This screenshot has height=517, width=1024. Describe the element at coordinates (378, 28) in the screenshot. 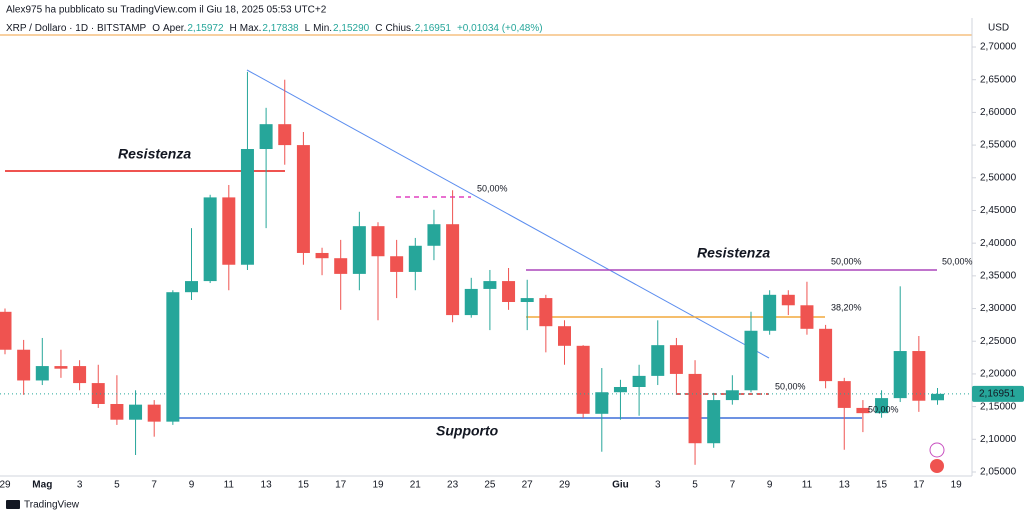

I see `ohlc-item: C` at that location.